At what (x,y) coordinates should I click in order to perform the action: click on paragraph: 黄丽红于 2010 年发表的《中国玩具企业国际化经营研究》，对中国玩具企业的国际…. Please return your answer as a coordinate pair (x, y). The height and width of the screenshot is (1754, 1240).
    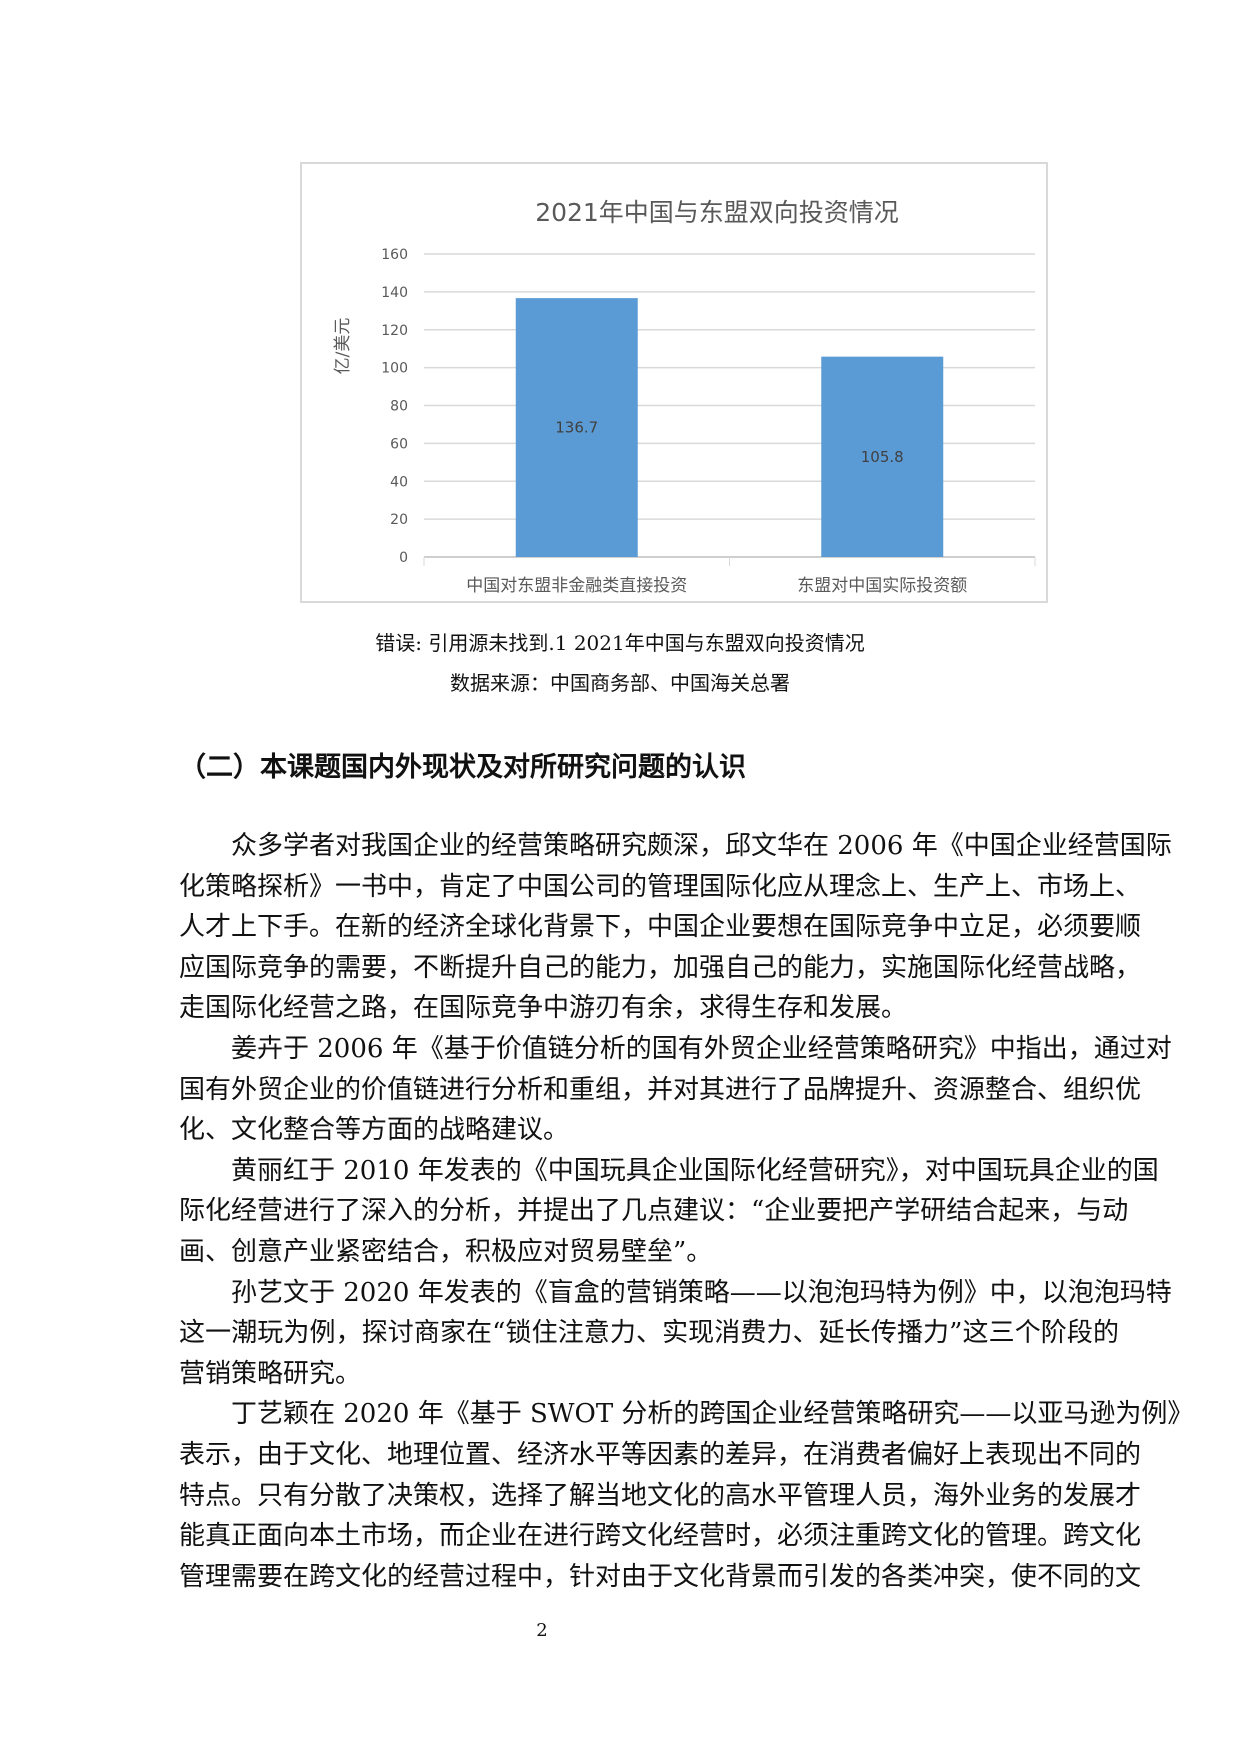
    Looking at the image, I should click on (669, 1212).